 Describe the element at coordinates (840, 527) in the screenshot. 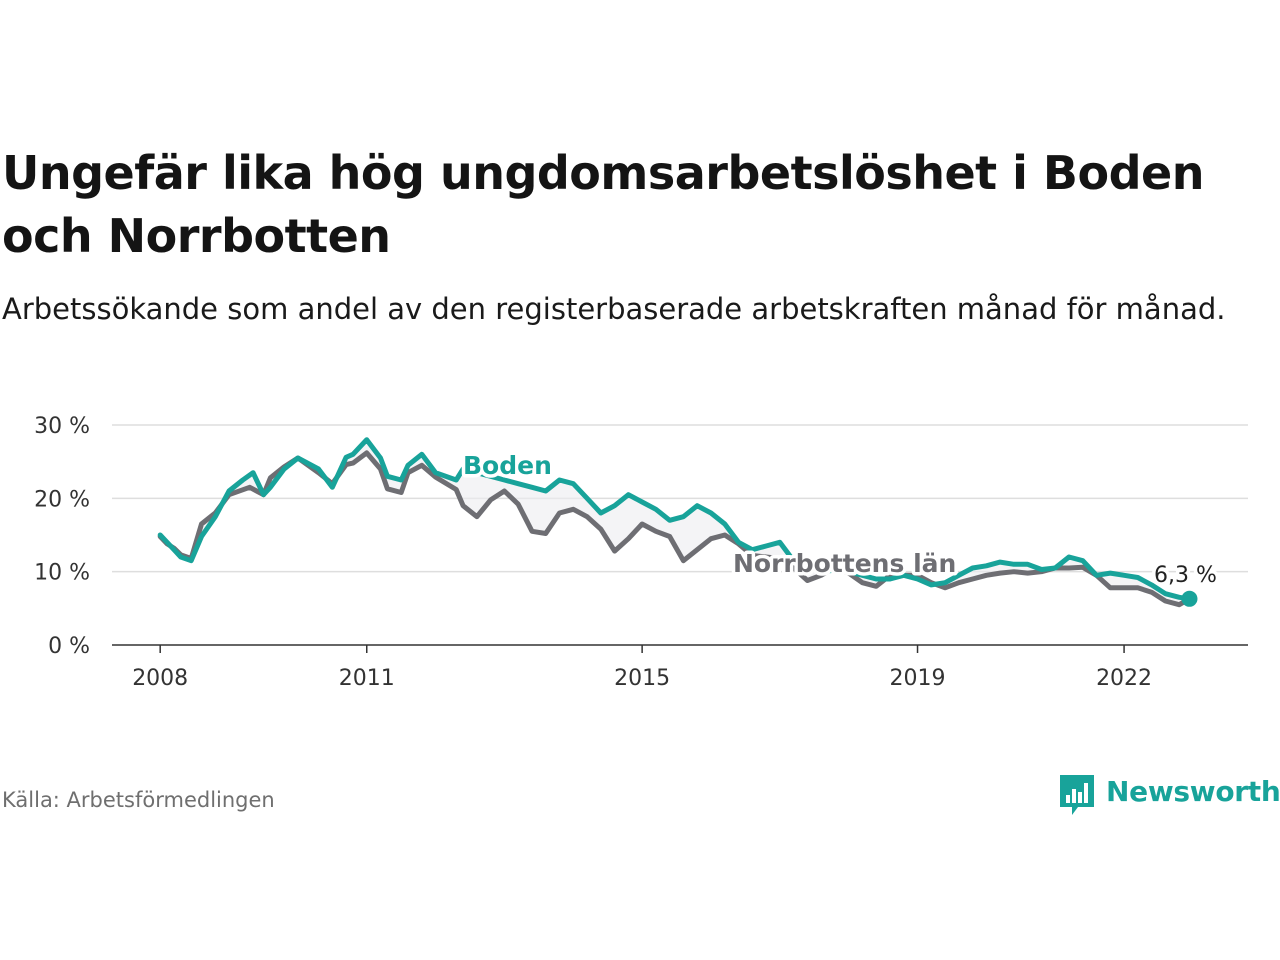

I see `annotations: Boden Norrbottens län 6,3 %` at that location.